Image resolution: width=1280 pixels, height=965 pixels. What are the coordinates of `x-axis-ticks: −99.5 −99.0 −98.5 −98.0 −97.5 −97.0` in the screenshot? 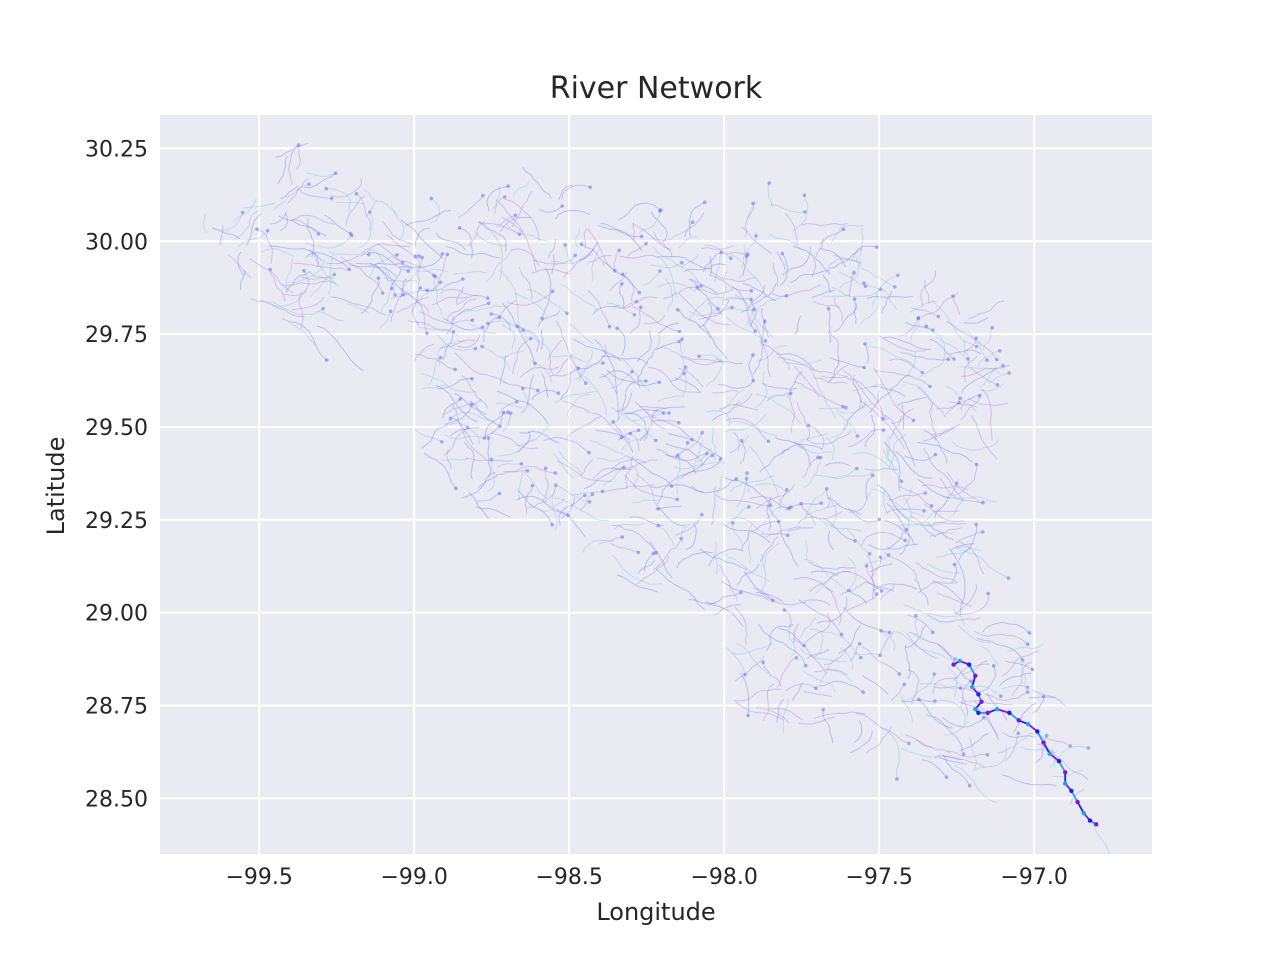 It's located at (646, 877).